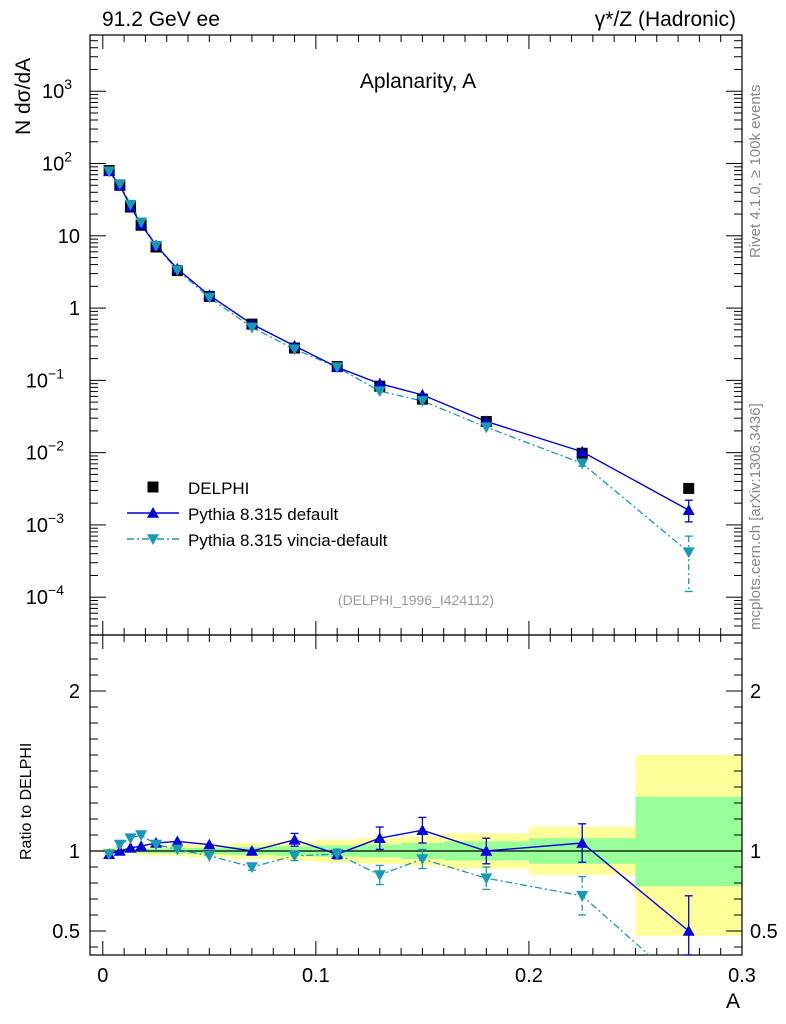 The width and height of the screenshot is (786, 1024). I want to click on ratio-y-tick-label: 0.5, so click(66, 932).